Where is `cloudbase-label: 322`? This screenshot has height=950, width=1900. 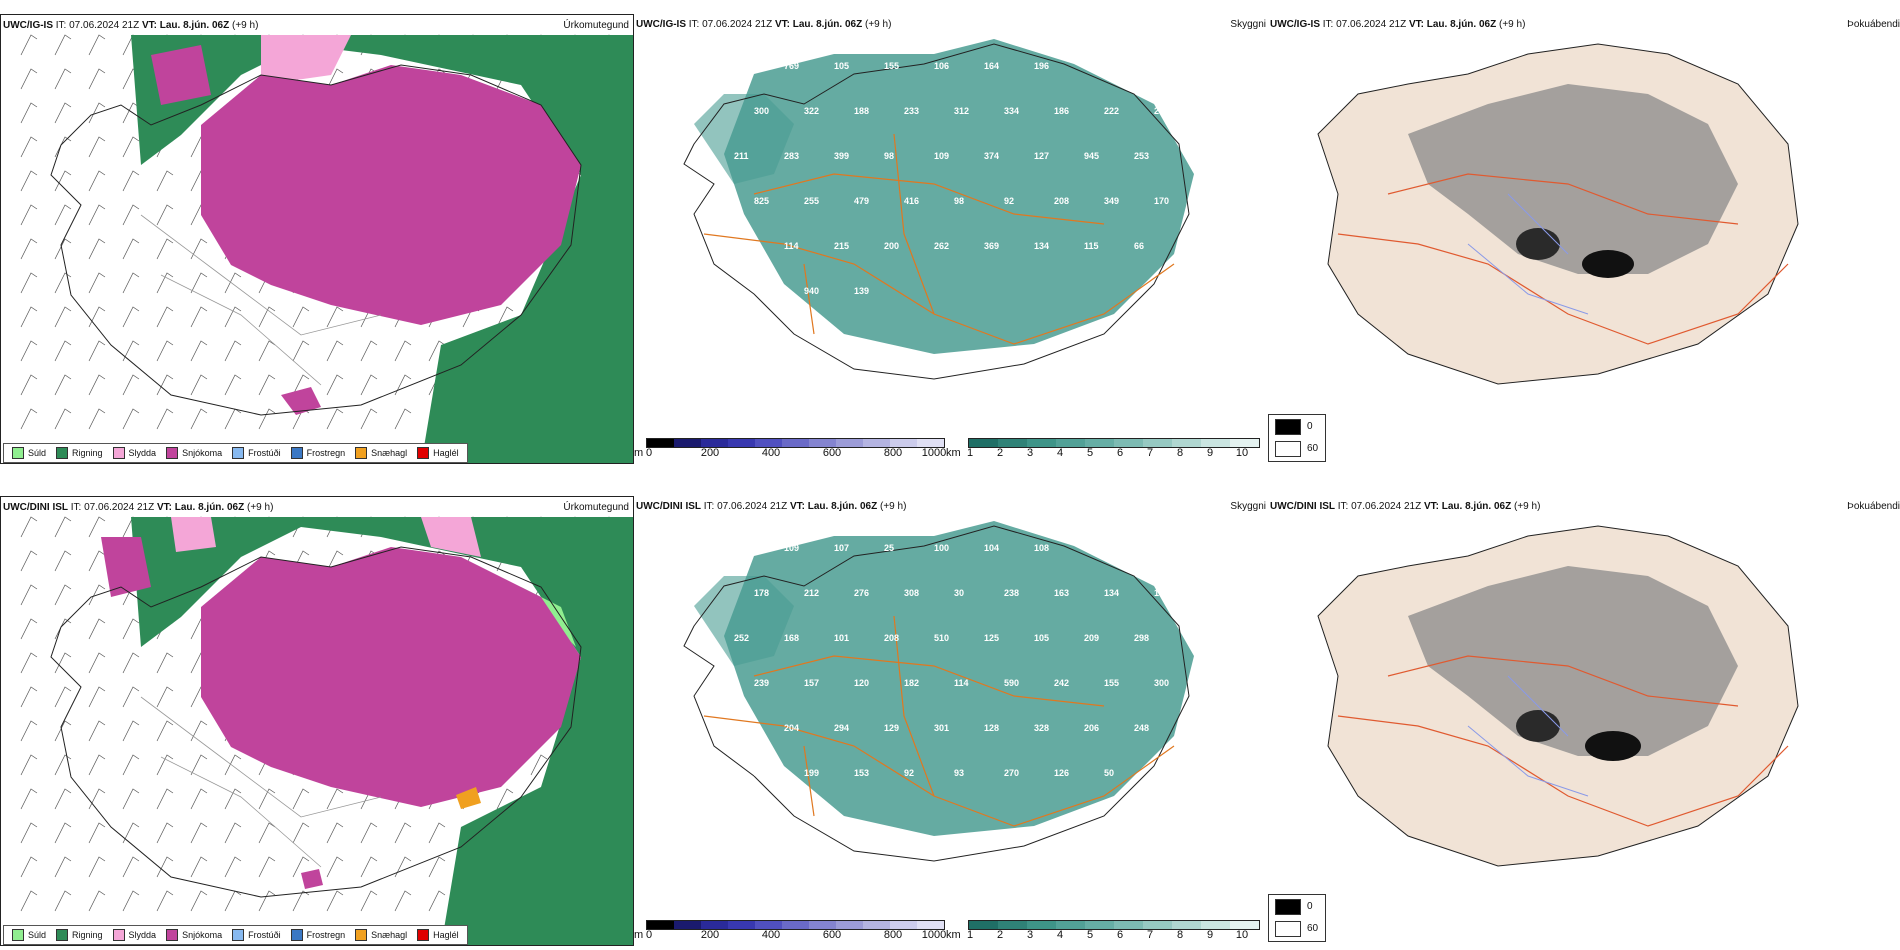 cloudbase-label: 322 is located at coordinates (811, 111).